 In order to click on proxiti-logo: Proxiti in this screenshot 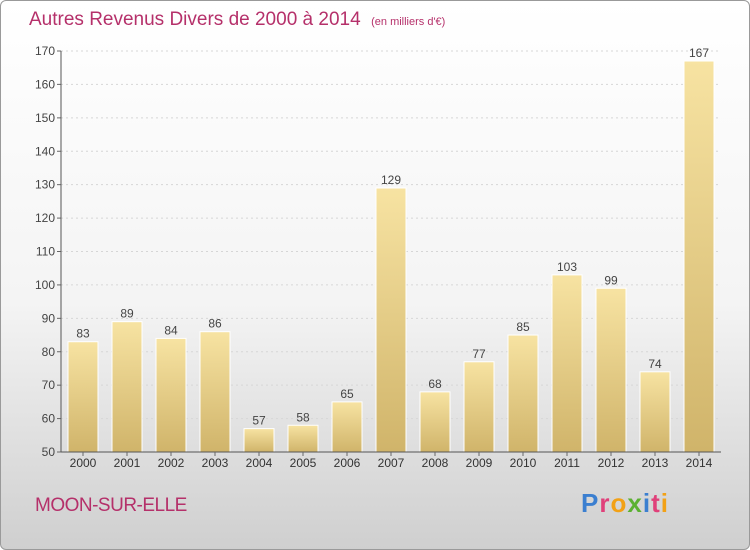, I will do `click(625, 503)`.